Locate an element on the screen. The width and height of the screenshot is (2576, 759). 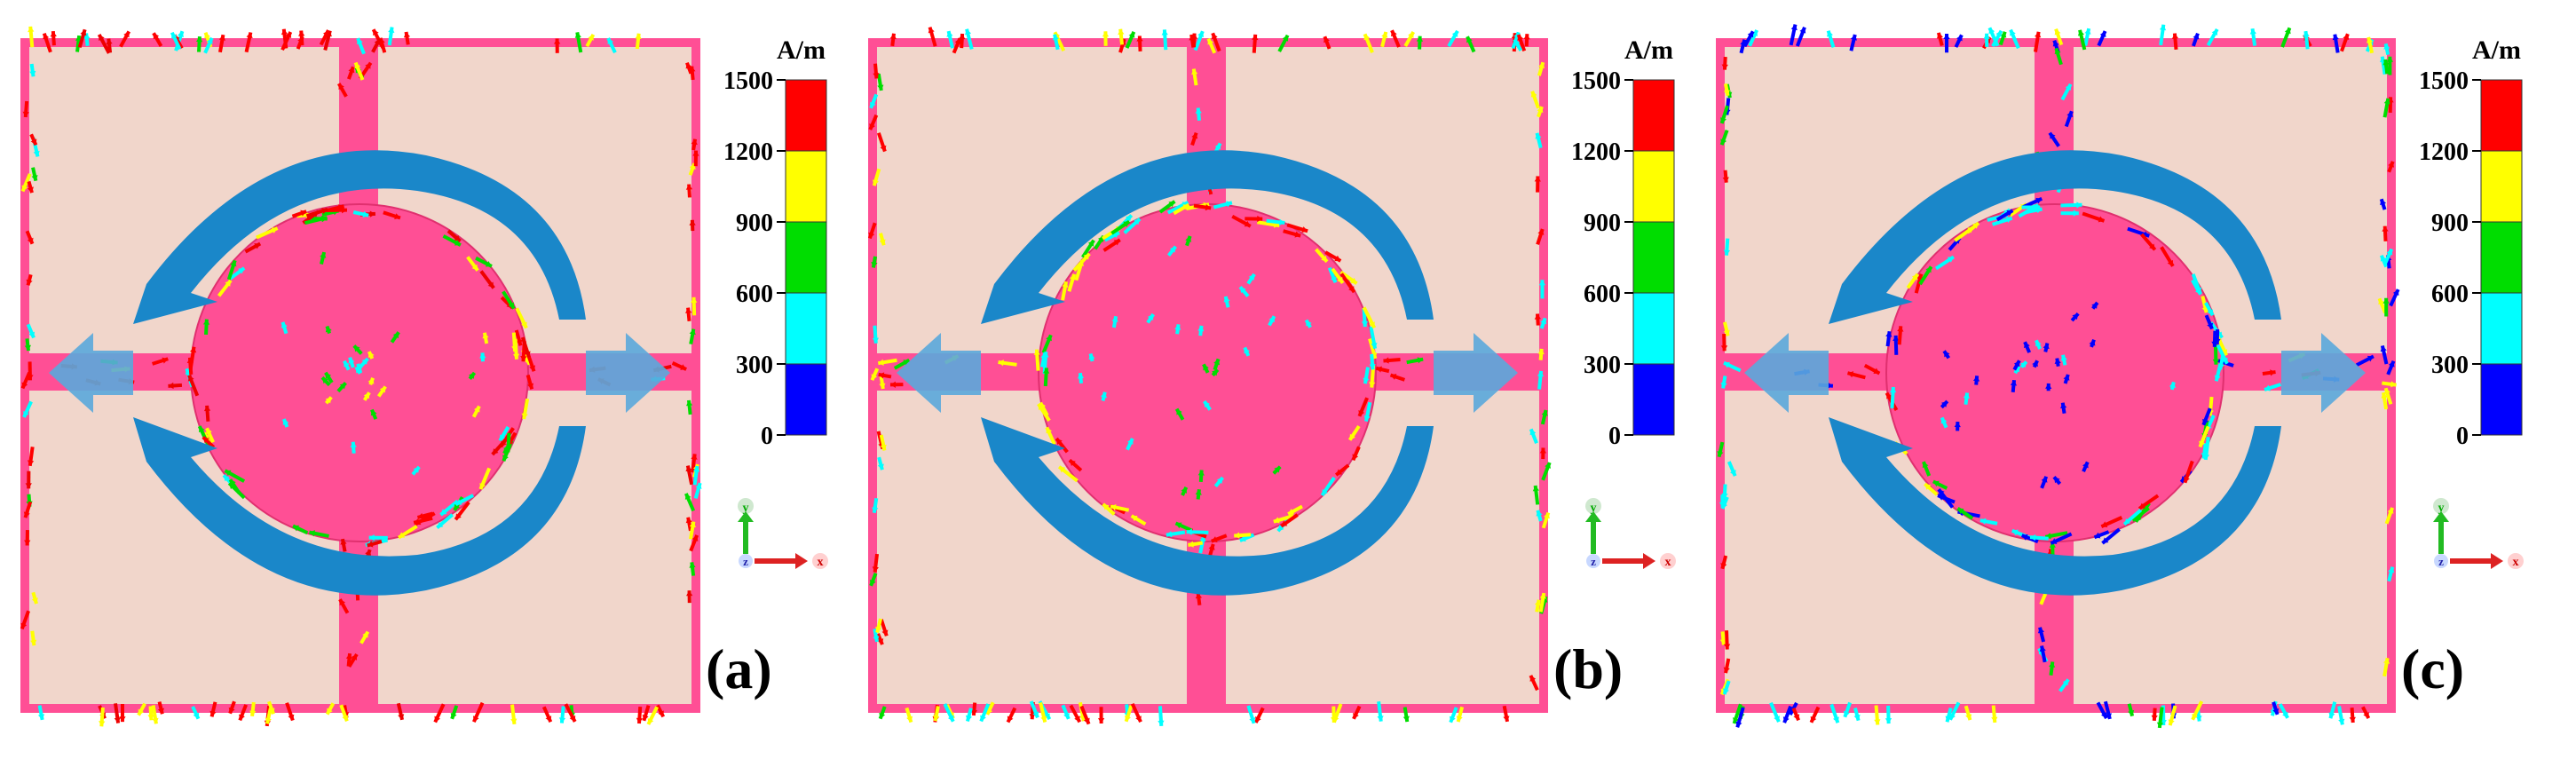
colorbar-tick-label: 1200 is located at coordinates (748, 152).